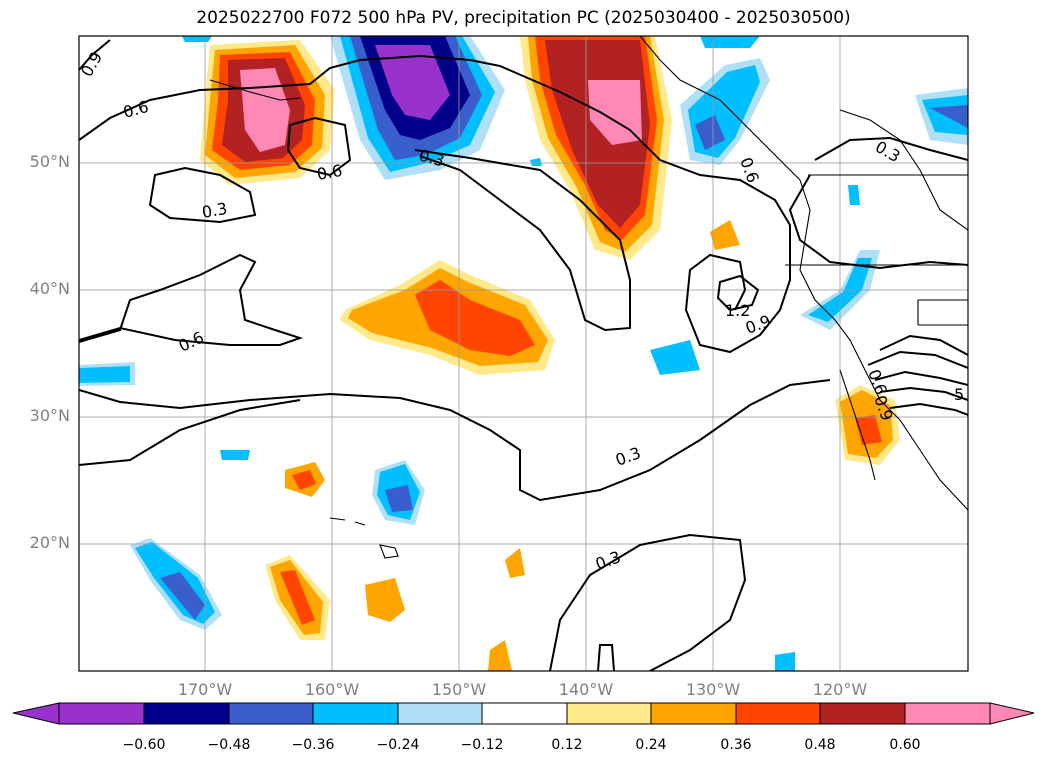 This screenshot has height=765, width=1047. I want to click on lon-label: 140°W, so click(586, 689).